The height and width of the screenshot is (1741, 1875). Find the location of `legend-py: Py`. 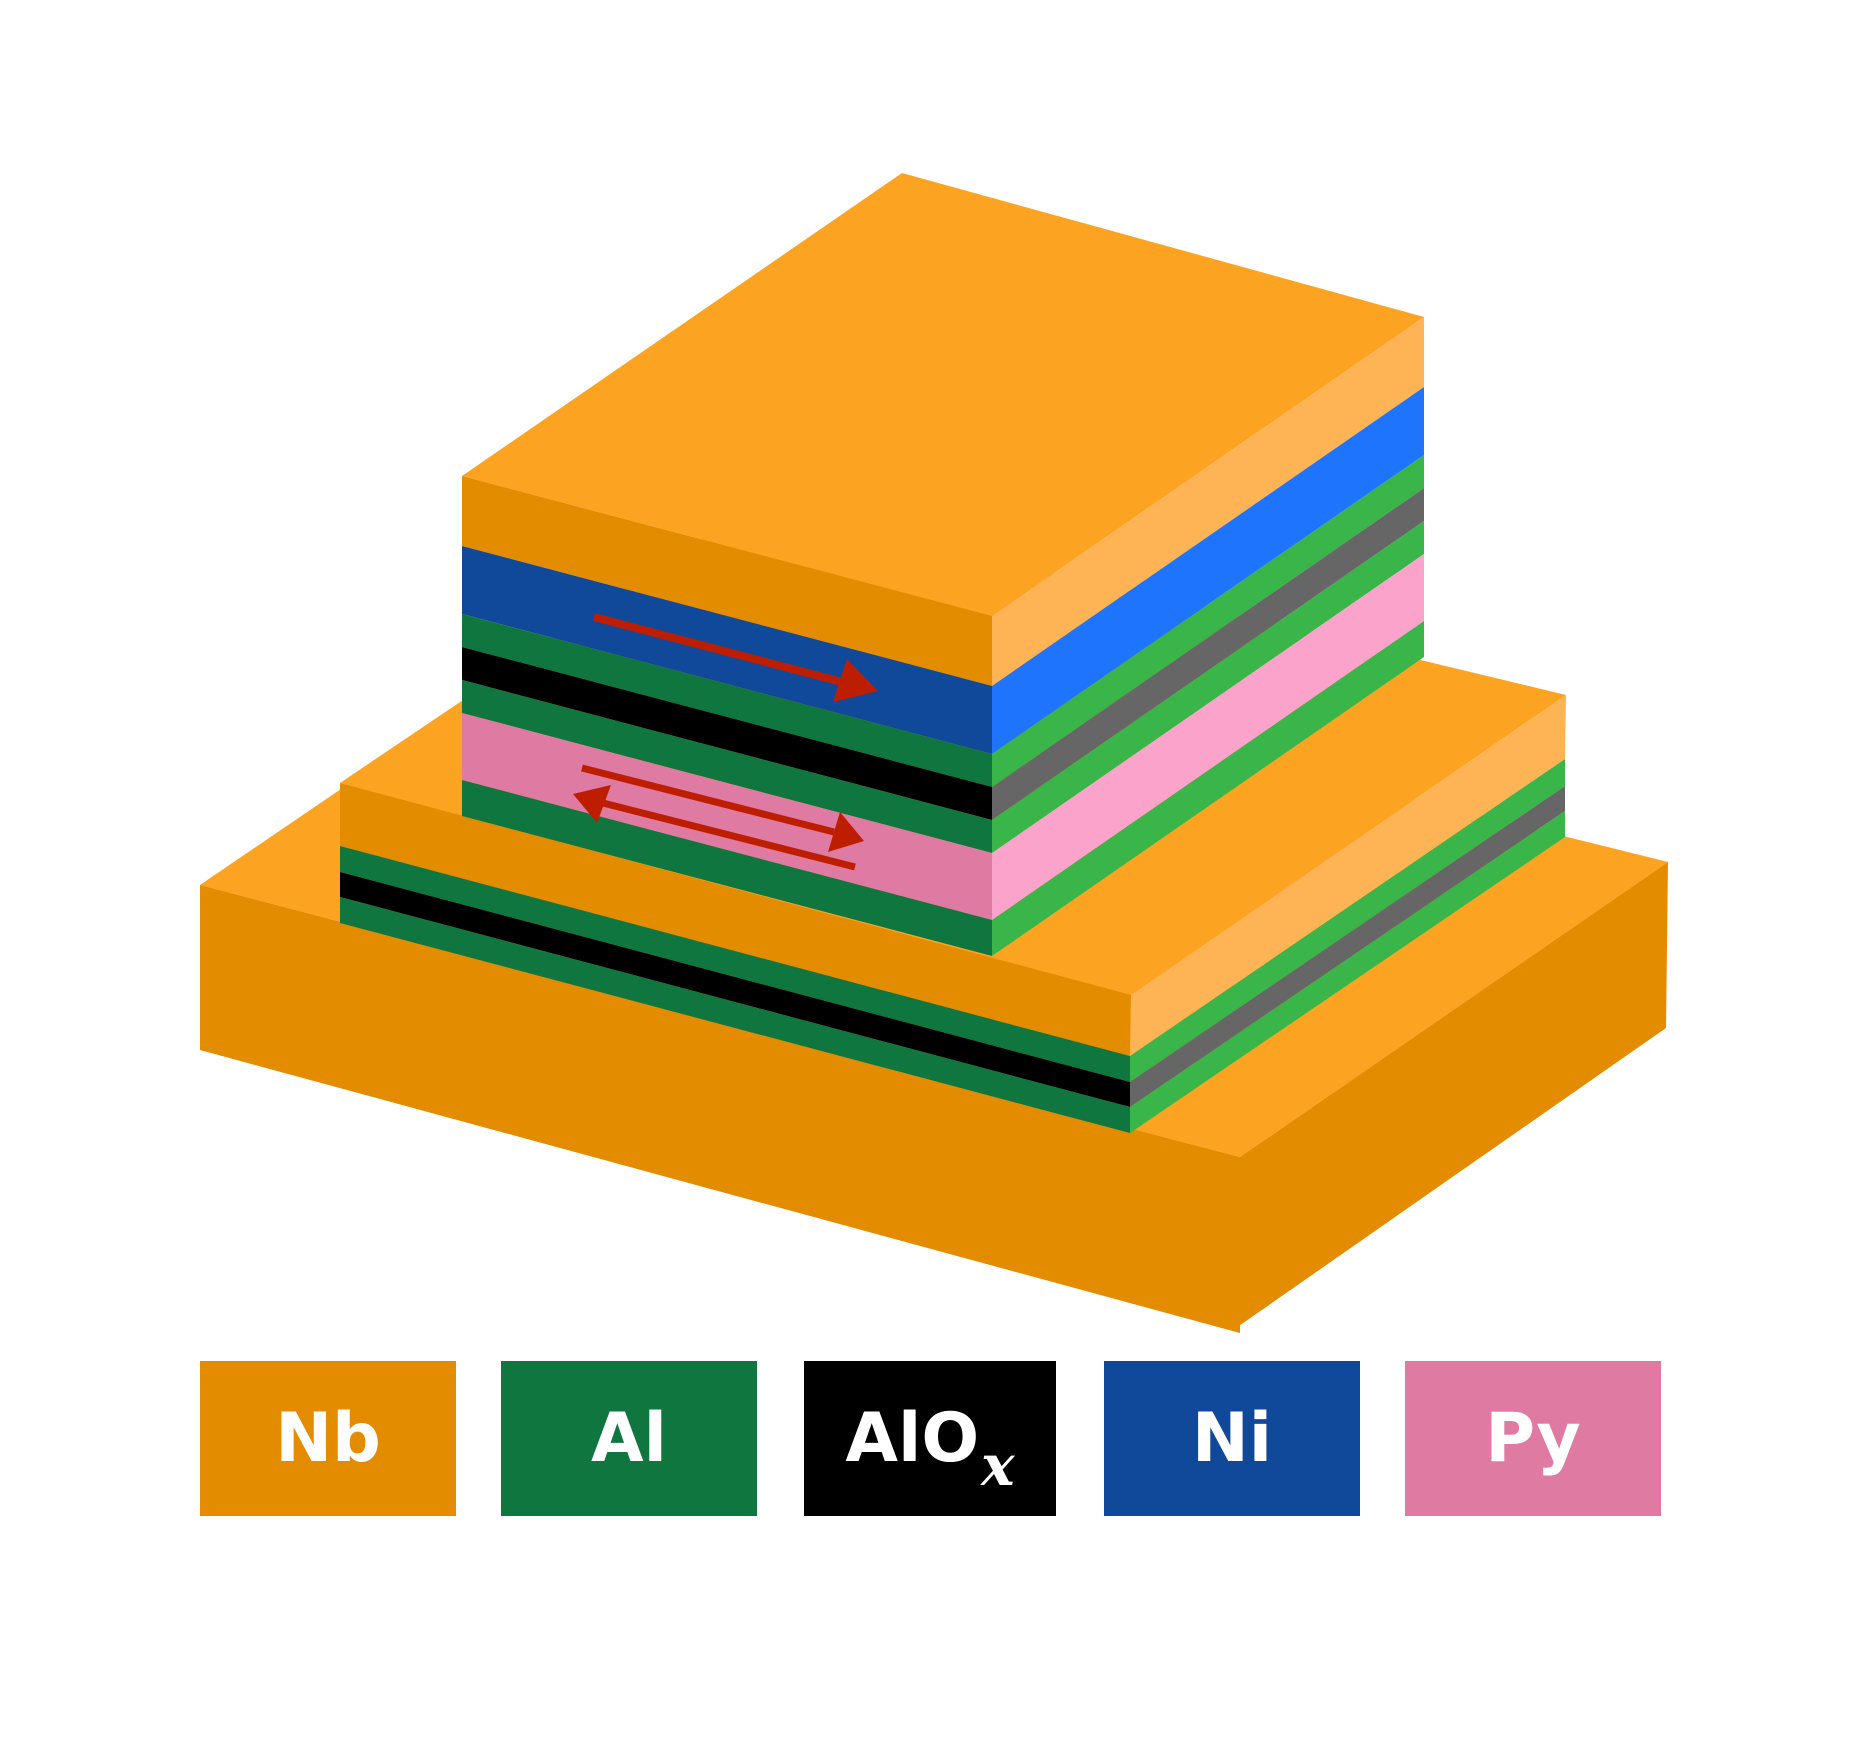

legend-py: Py is located at coordinates (1533, 1438).